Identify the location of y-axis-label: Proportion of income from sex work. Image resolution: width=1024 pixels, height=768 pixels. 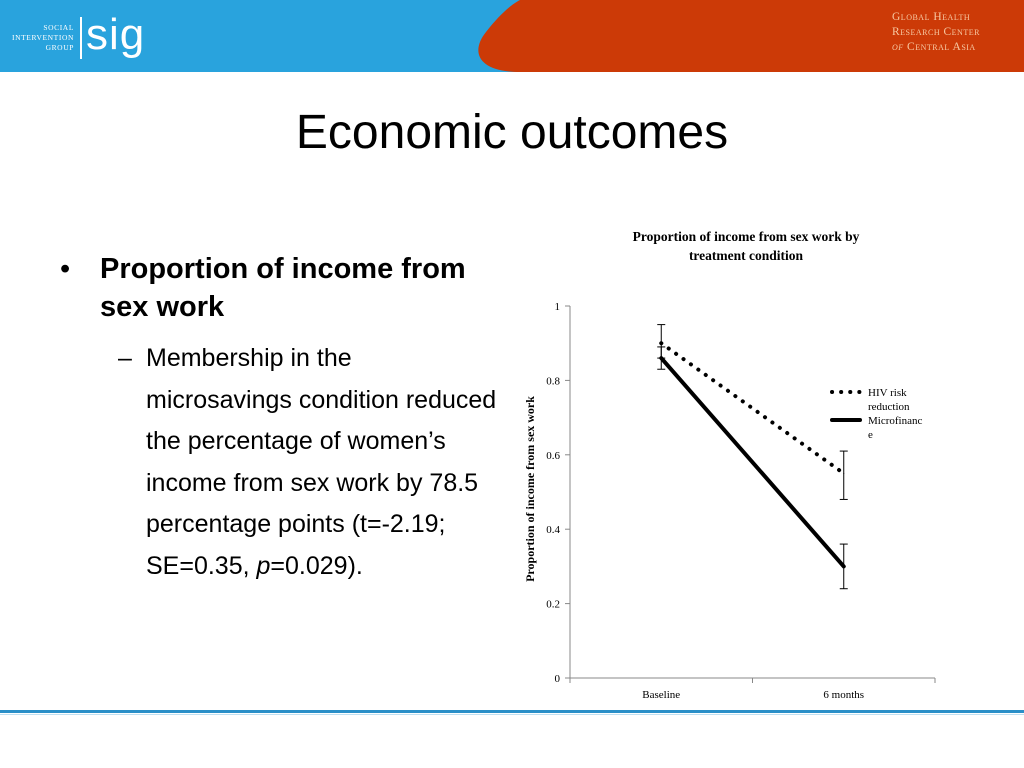
(530, 489).